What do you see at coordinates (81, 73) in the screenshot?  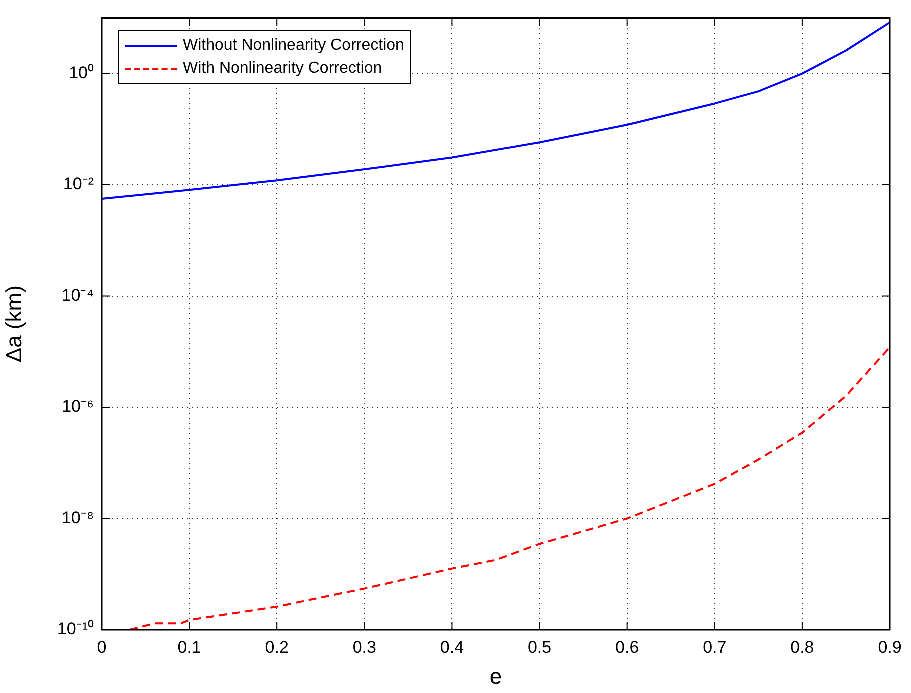 I see `y-tick-label: 10⁰` at bounding box center [81, 73].